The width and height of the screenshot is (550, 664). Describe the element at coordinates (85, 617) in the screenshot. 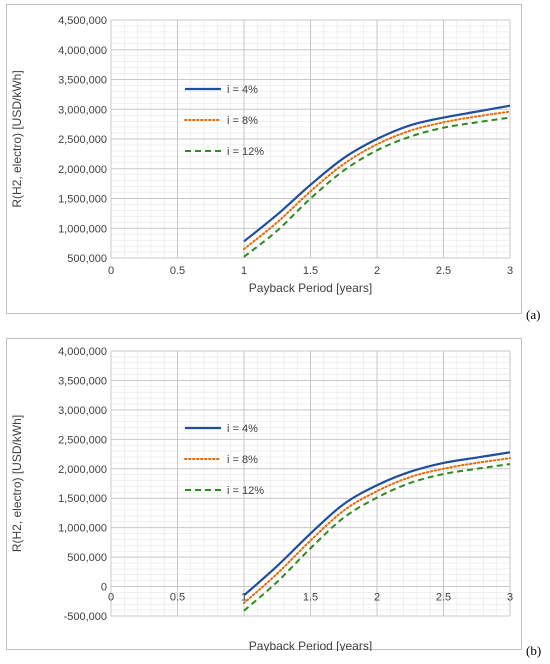

I see `y-tick-label: -500,000` at that location.